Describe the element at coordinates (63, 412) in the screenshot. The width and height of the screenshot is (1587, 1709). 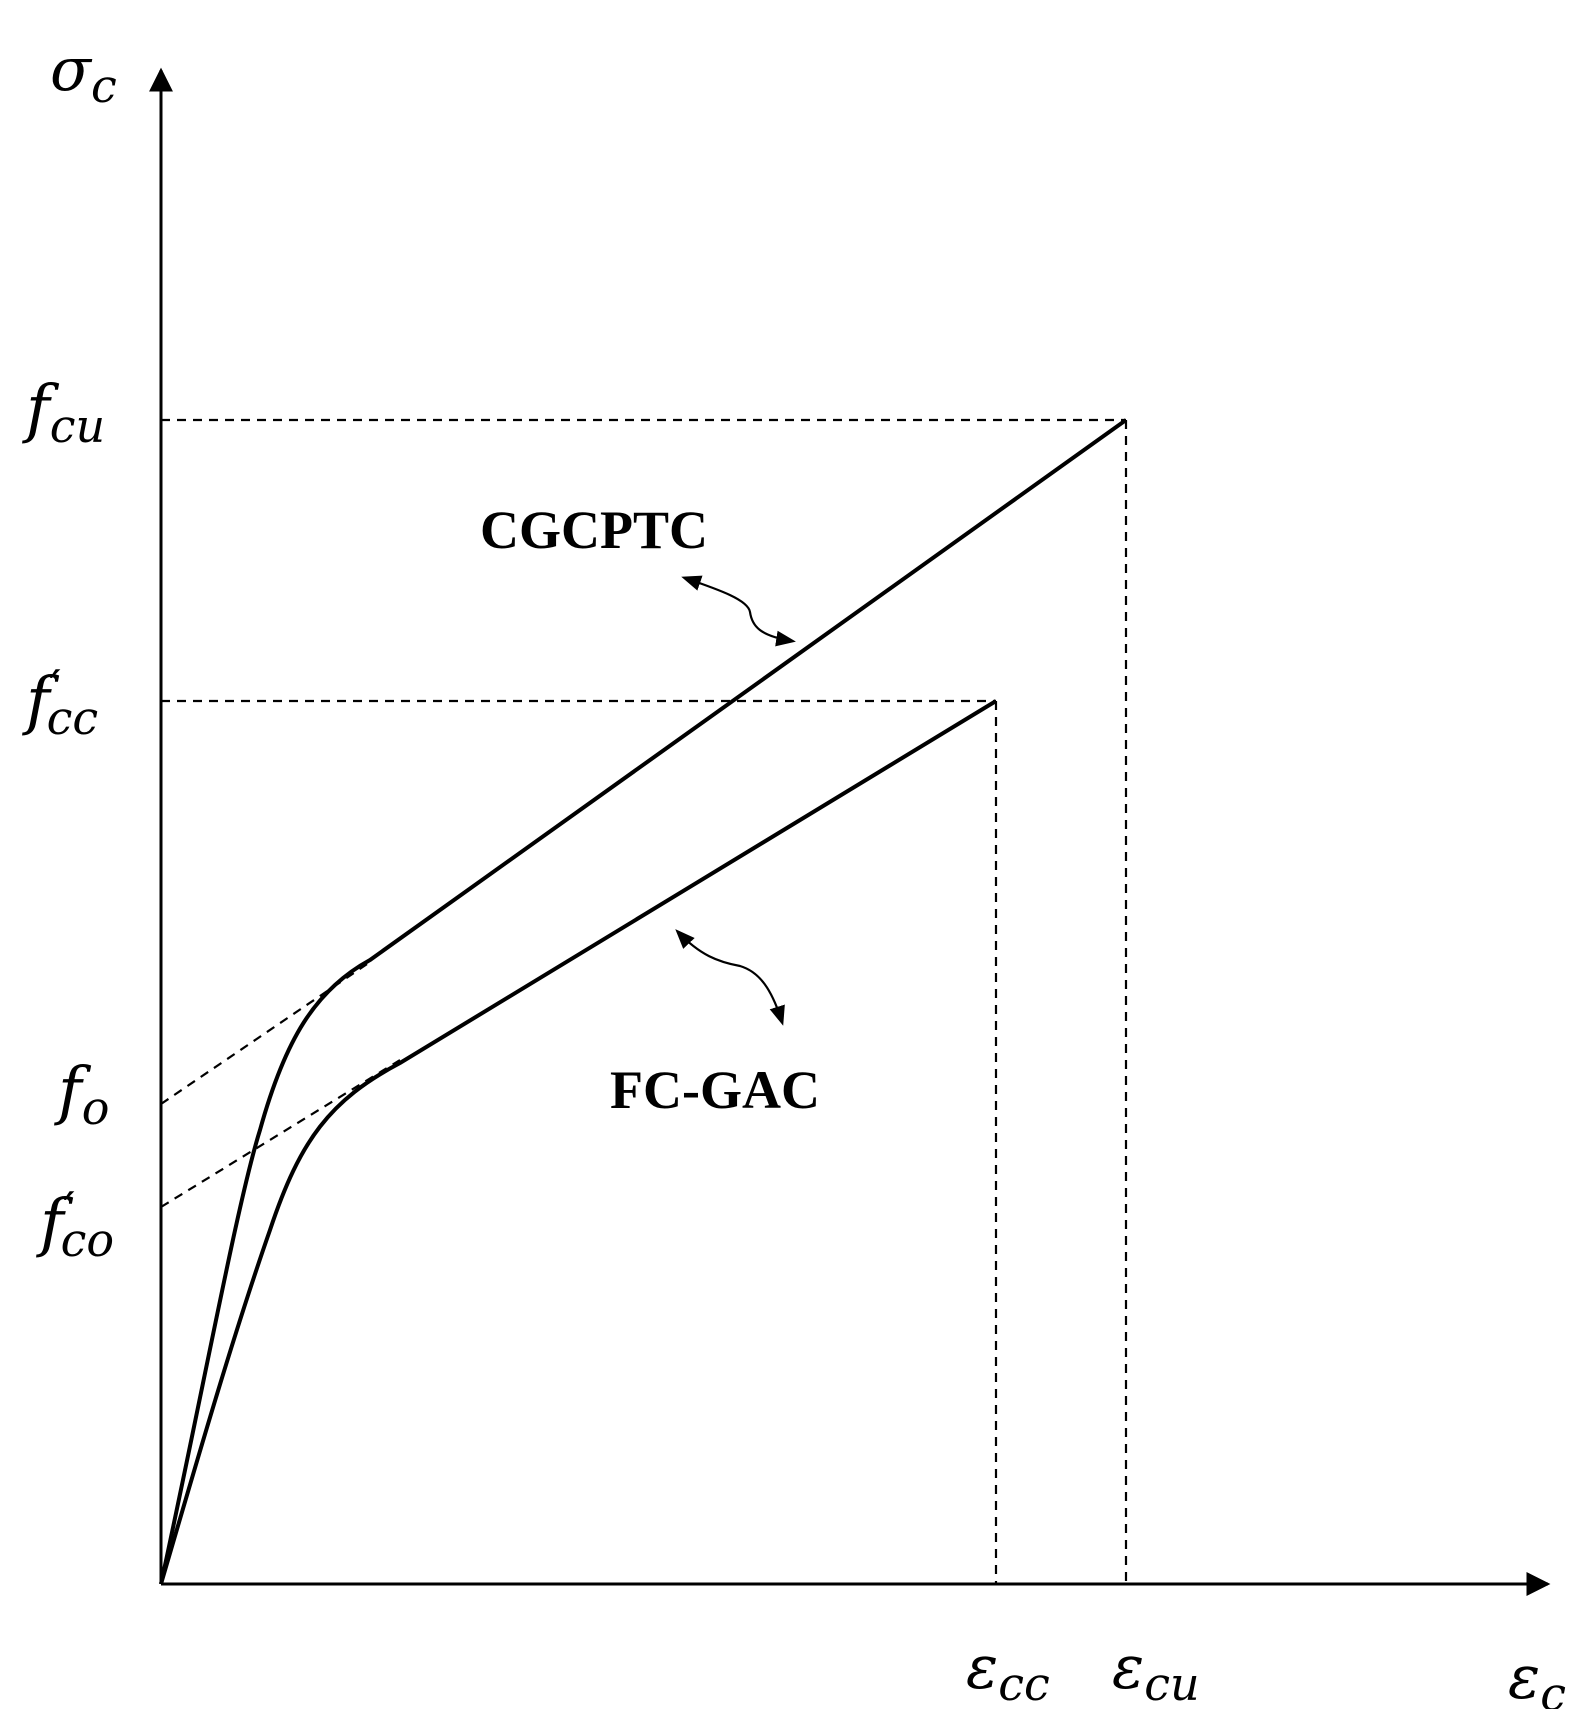
I see `fcu-label: fcu` at that location.